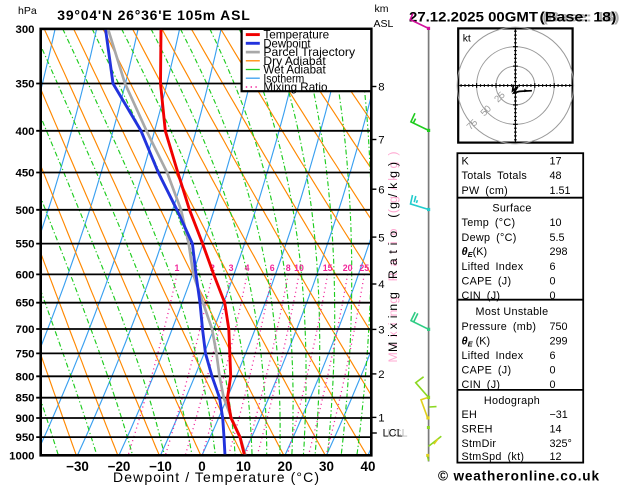 This screenshot has height=486, width=629. Describe the element at coordinates (477, 430) in the screenshot. I see `svg-text: SREH` at that location.